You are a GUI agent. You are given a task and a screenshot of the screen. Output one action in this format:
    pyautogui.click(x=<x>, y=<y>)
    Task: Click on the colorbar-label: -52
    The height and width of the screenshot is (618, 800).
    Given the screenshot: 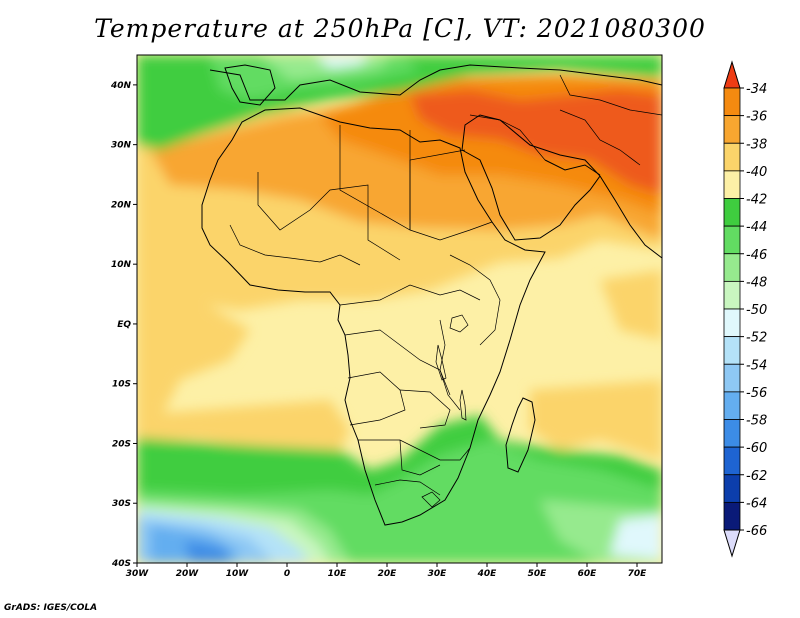 What is the action you would take?
    pyautogui.click(x=756, y=338)
    